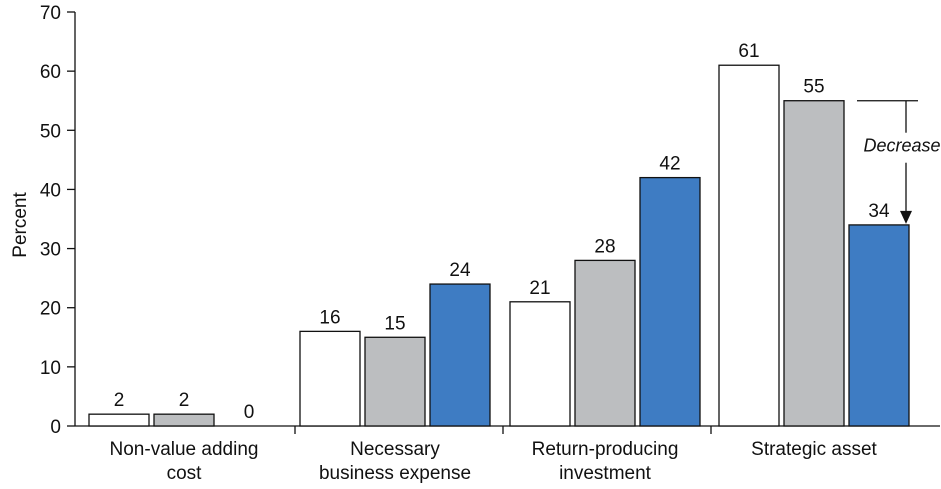  I want to click on y-tick-label: 70, so click(50, 13).